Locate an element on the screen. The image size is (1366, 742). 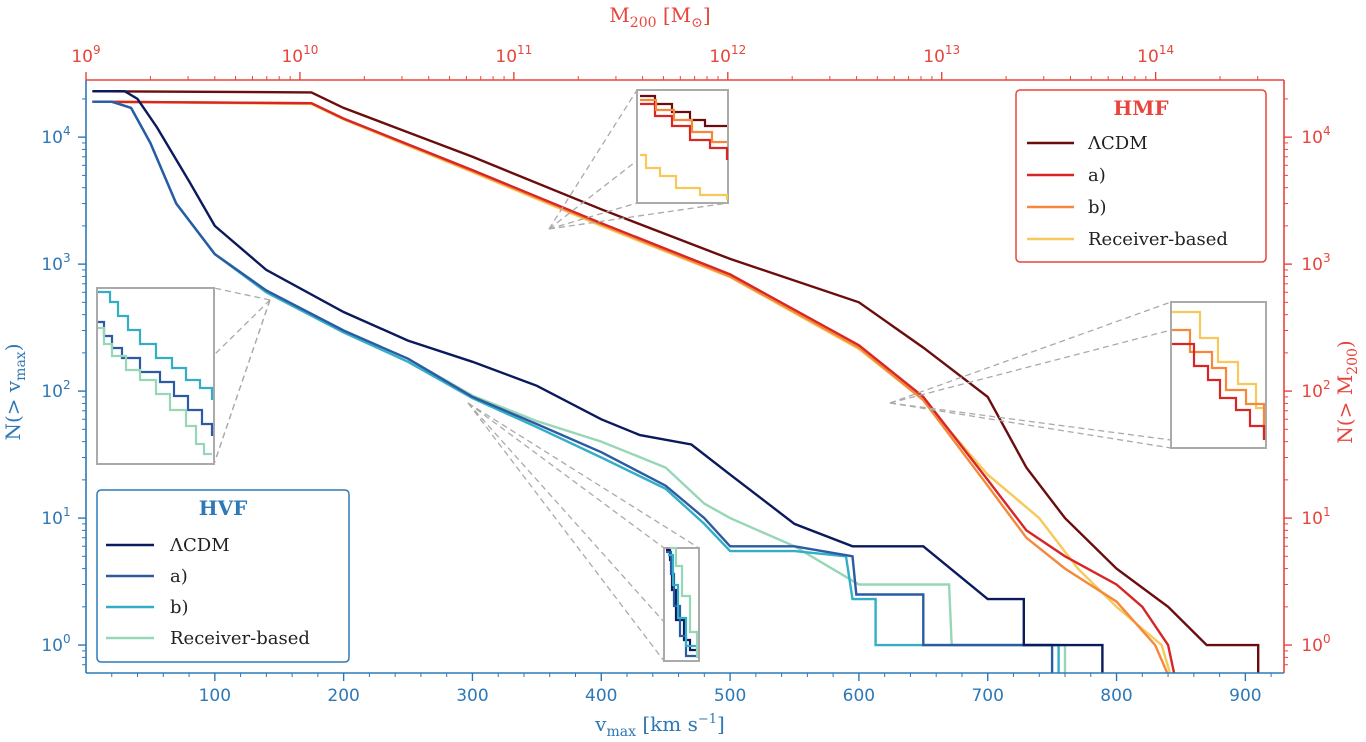
top-tick-label-12: 1012 is located at coordinates (727, 55).